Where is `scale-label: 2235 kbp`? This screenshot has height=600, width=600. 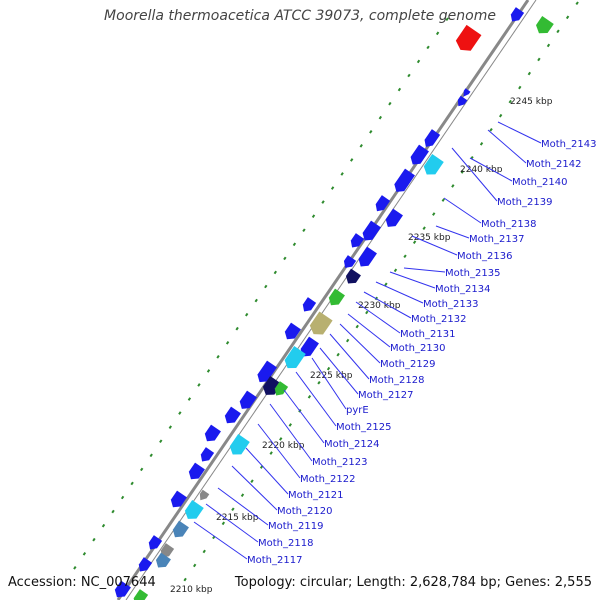
scale-label: 2235 kbp is located at coordinates (429, 238).